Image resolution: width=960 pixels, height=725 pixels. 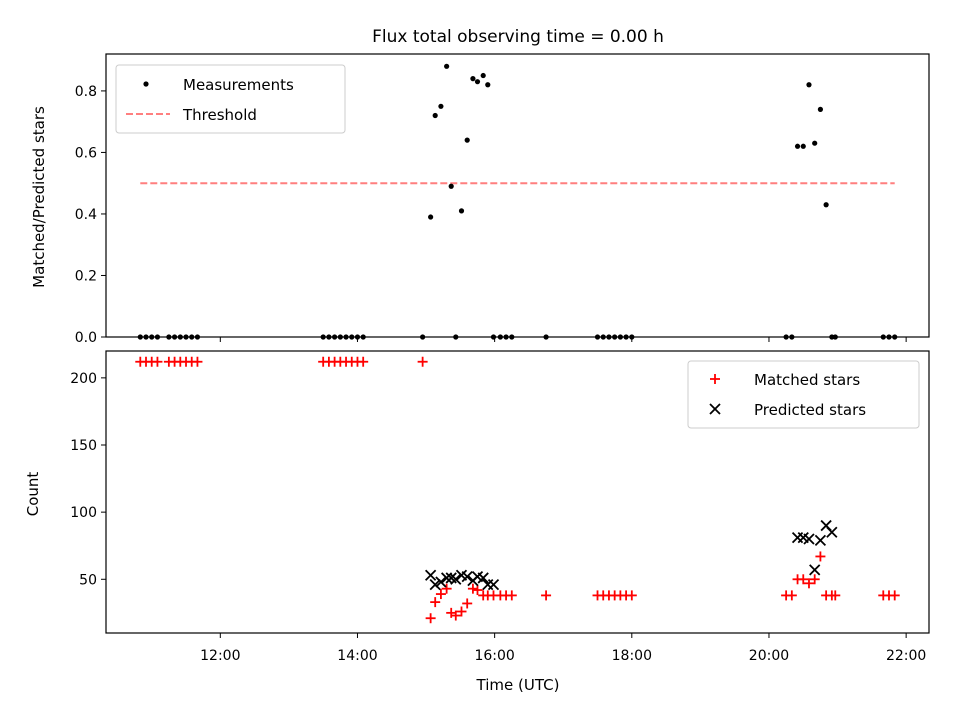 I want to click on legend-measurements-label: Measurements, so click(x=238, y=85).